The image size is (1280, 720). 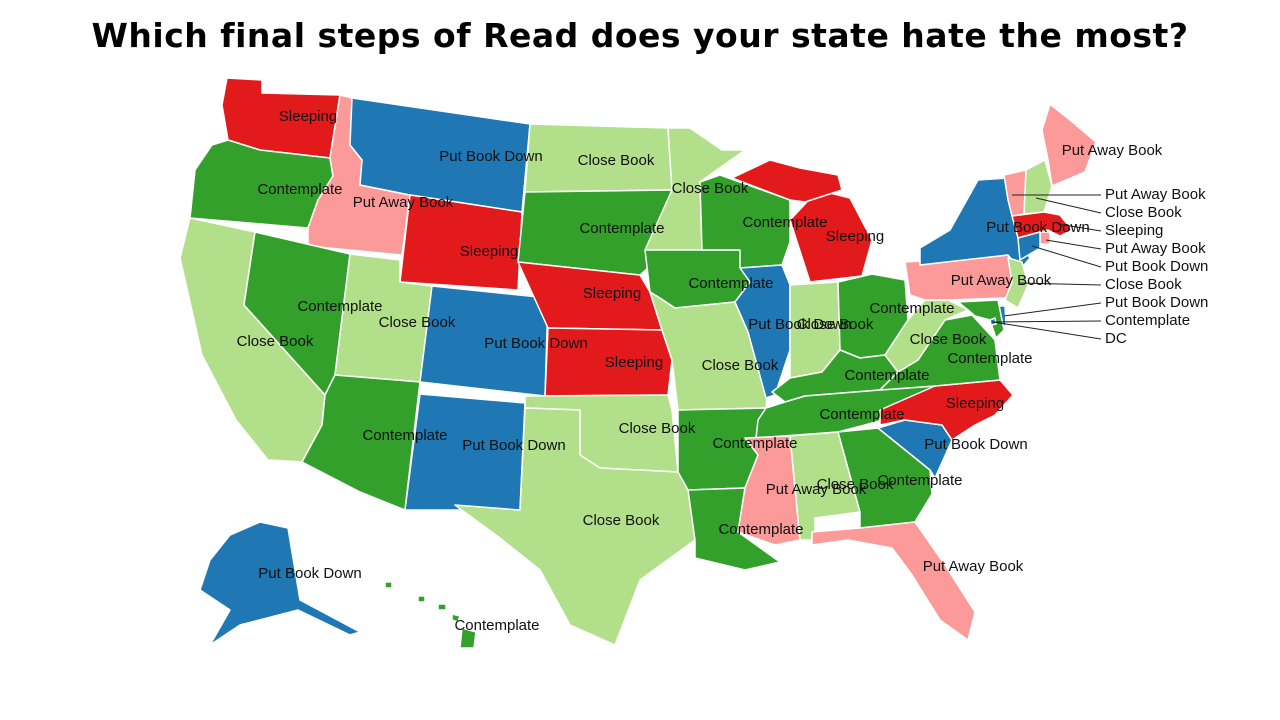 What do you see at coordinates (948, 339) in the screenshot?
I see `state-label-wv: Close Book` at bounding box center [948, 339].